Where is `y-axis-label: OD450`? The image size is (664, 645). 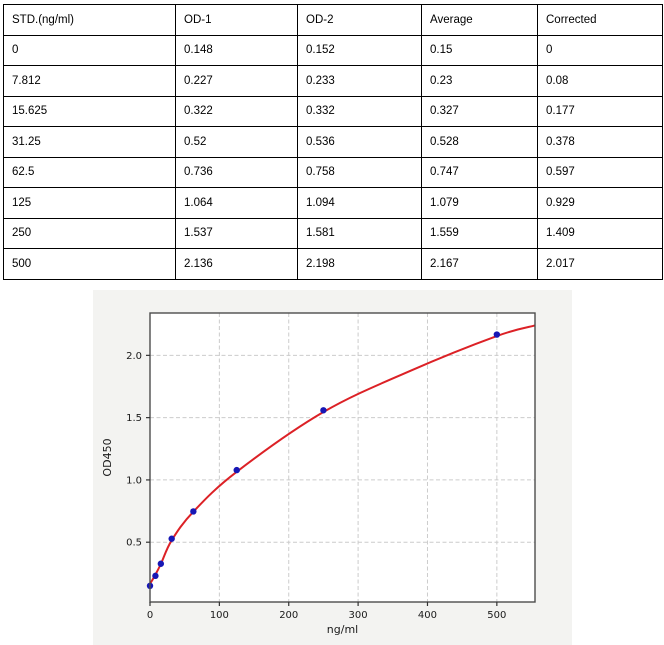 y-axis-label: OD450 is located at coordinates (107, 457).